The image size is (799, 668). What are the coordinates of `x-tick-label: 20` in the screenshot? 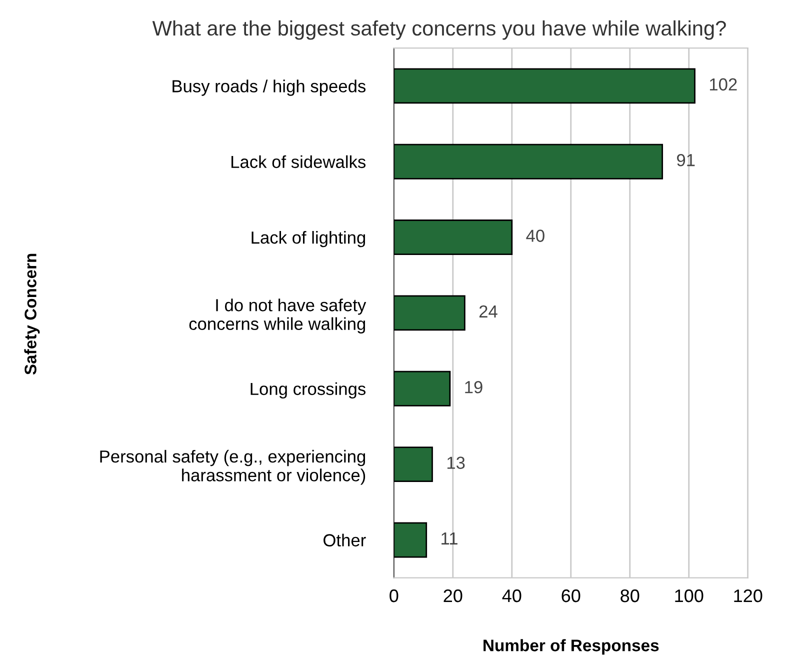 It's located at (453, 595).